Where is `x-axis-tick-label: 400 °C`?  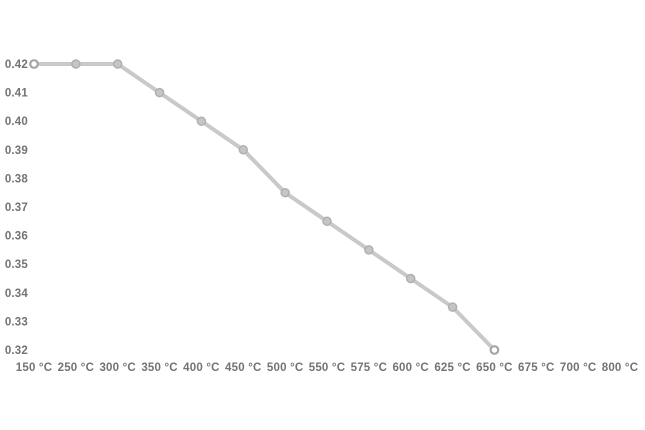
x-axis-tick-label: 400 °C is located at coordinates (201, 368).